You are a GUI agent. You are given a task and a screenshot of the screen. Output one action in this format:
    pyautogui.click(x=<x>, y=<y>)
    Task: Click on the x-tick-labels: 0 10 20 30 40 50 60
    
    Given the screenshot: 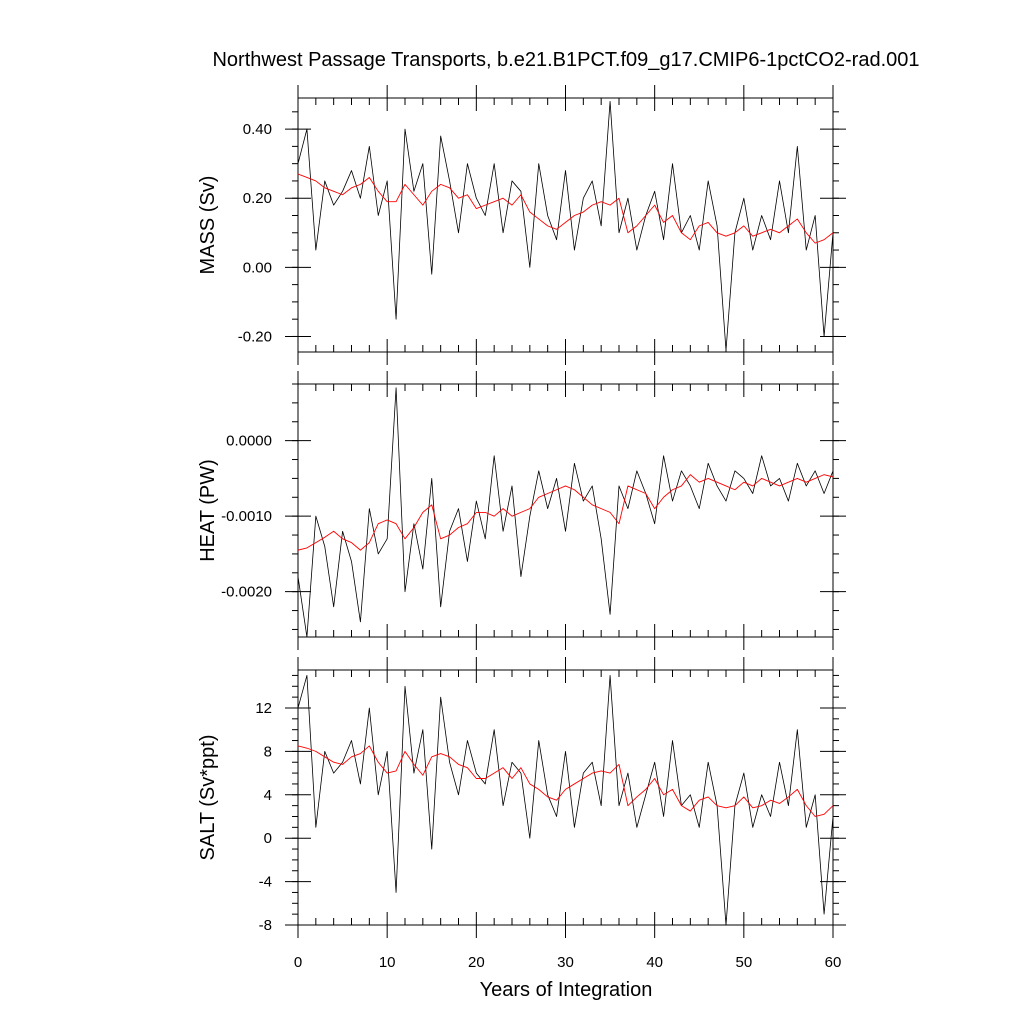 What is the action you would take?
    pyautogui.click(x=568, y=962)
    